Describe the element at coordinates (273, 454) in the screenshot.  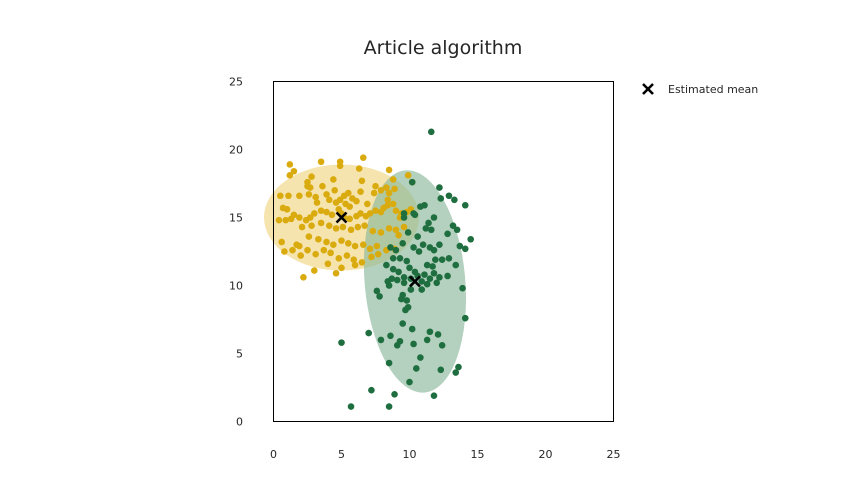
I see `x-tick-label: 0` at that location.